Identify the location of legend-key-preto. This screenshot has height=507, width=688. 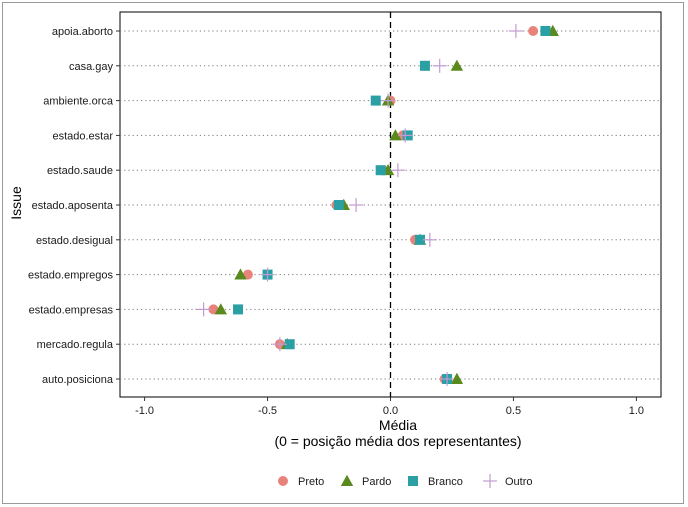
(283, 481).